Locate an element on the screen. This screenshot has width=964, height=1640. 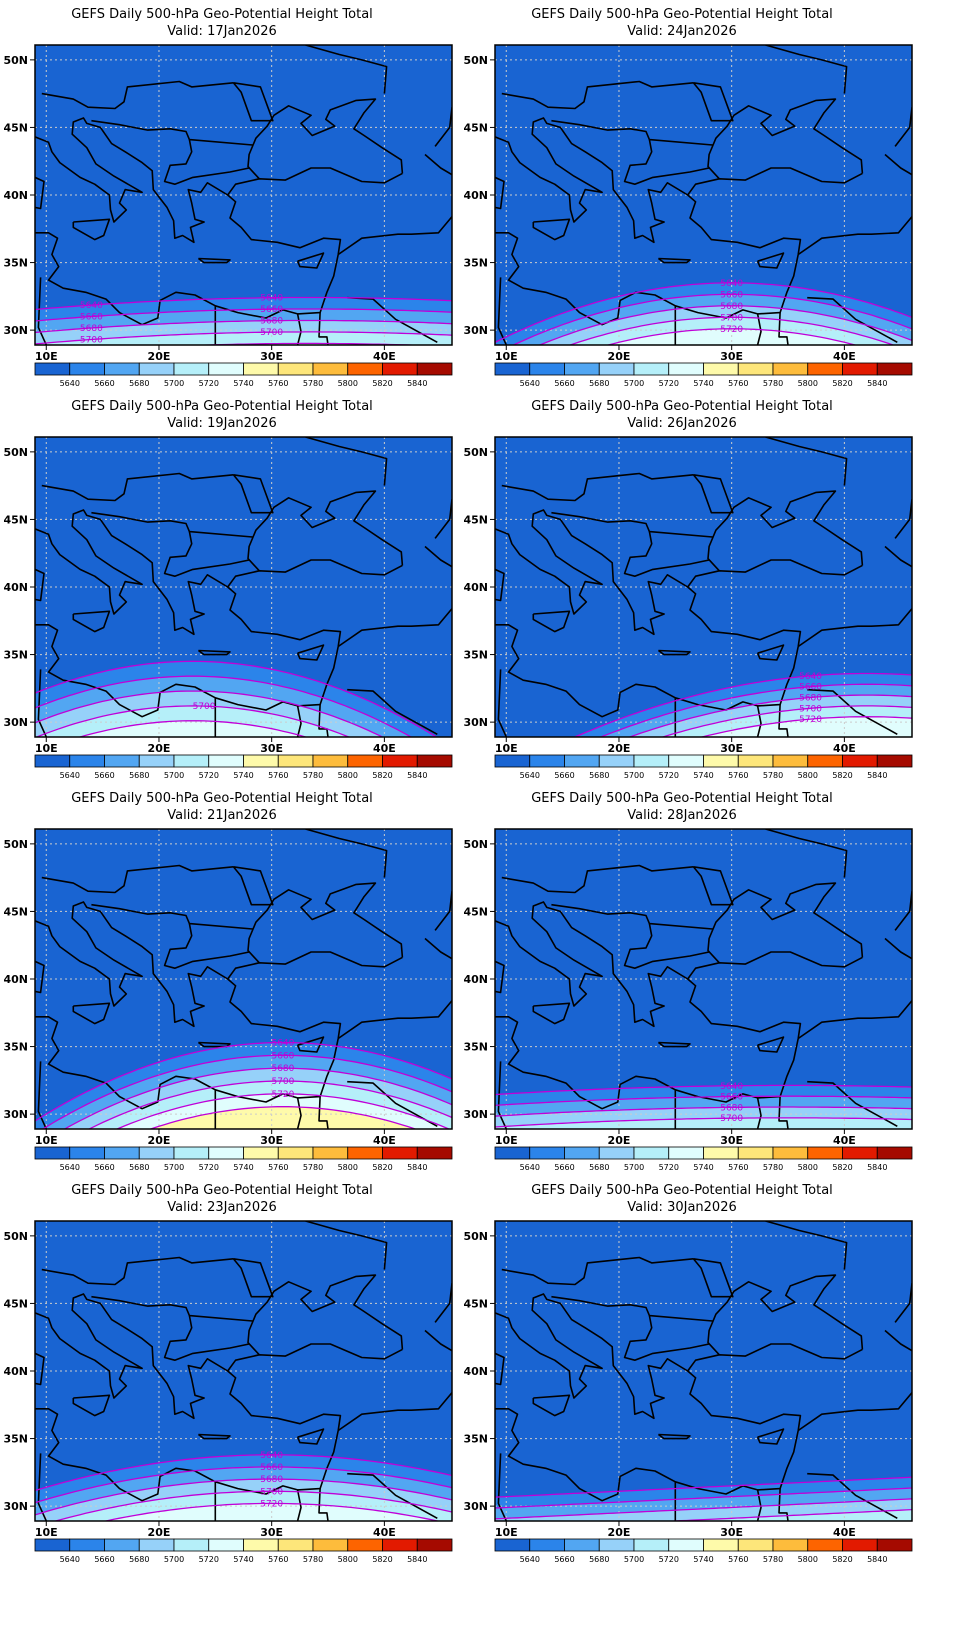
lon-label: 20E is located at coordinates (619, 356).